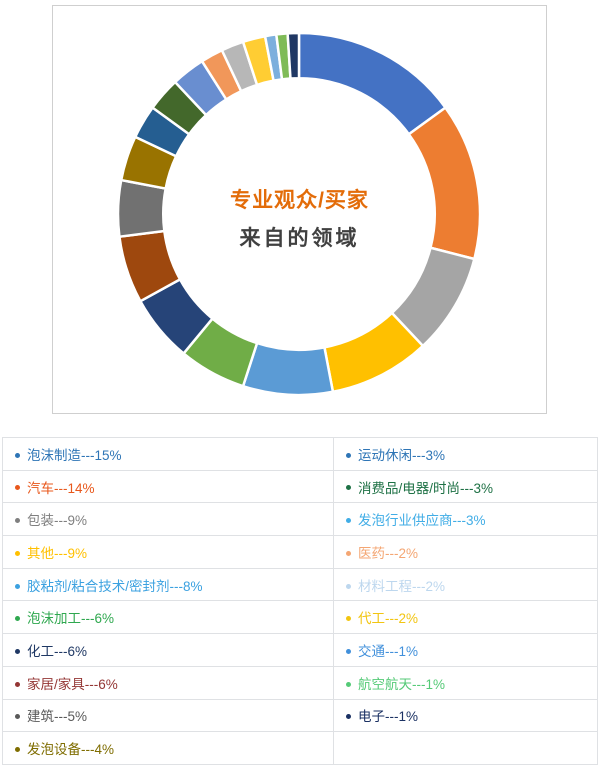 The width and height of the screenshot is (600, 779). What do you see at coordinates (57, 717) in the screenshot?
I see `legend-label: 建筑---5%` at bounding box center [57, 717].